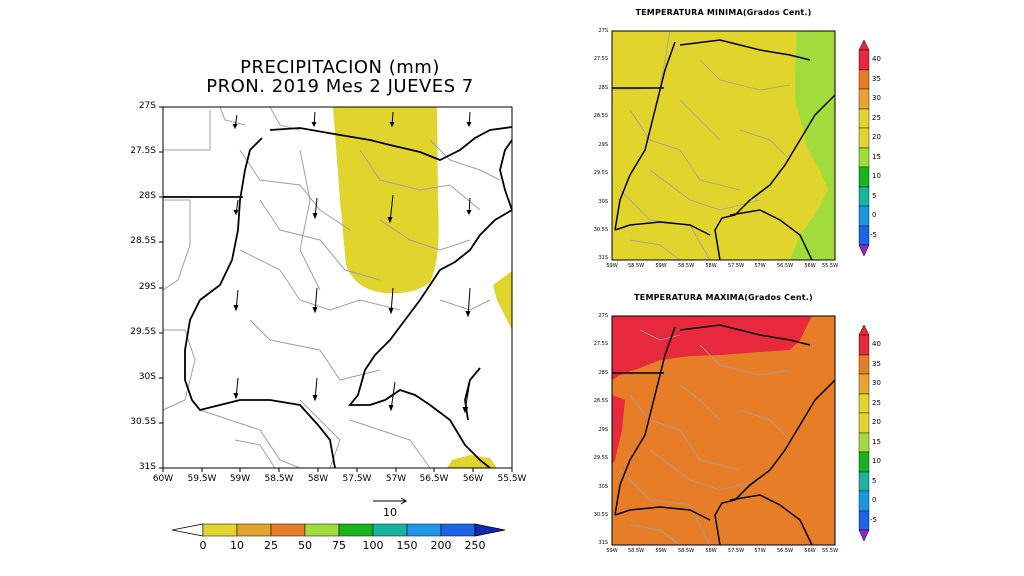 The height and width of the screenshot is (576, 1024). Describe the element at coordinates (874, 481) in the screenshot. I see `tmax-colorbar-label: 5` at that location.